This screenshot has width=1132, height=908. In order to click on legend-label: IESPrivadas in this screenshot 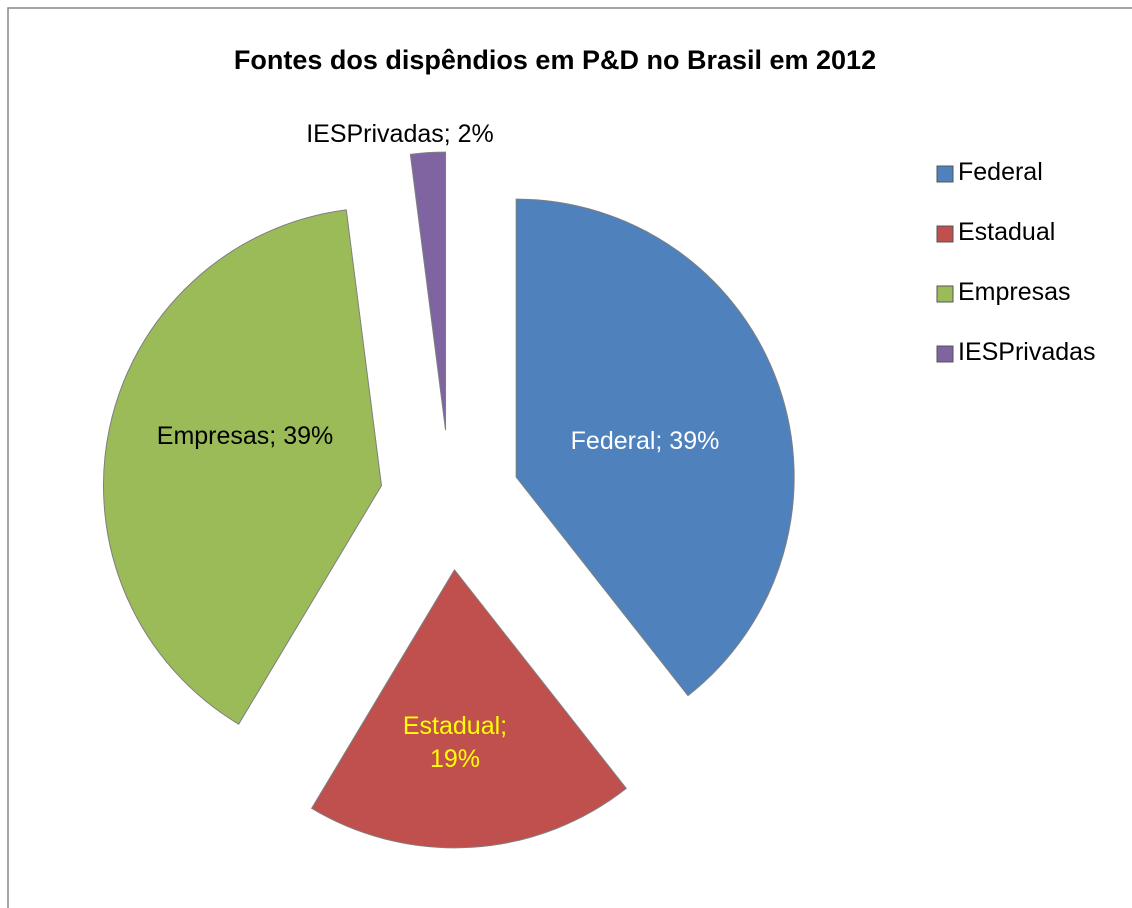, I will do `click(1027, 352)`.